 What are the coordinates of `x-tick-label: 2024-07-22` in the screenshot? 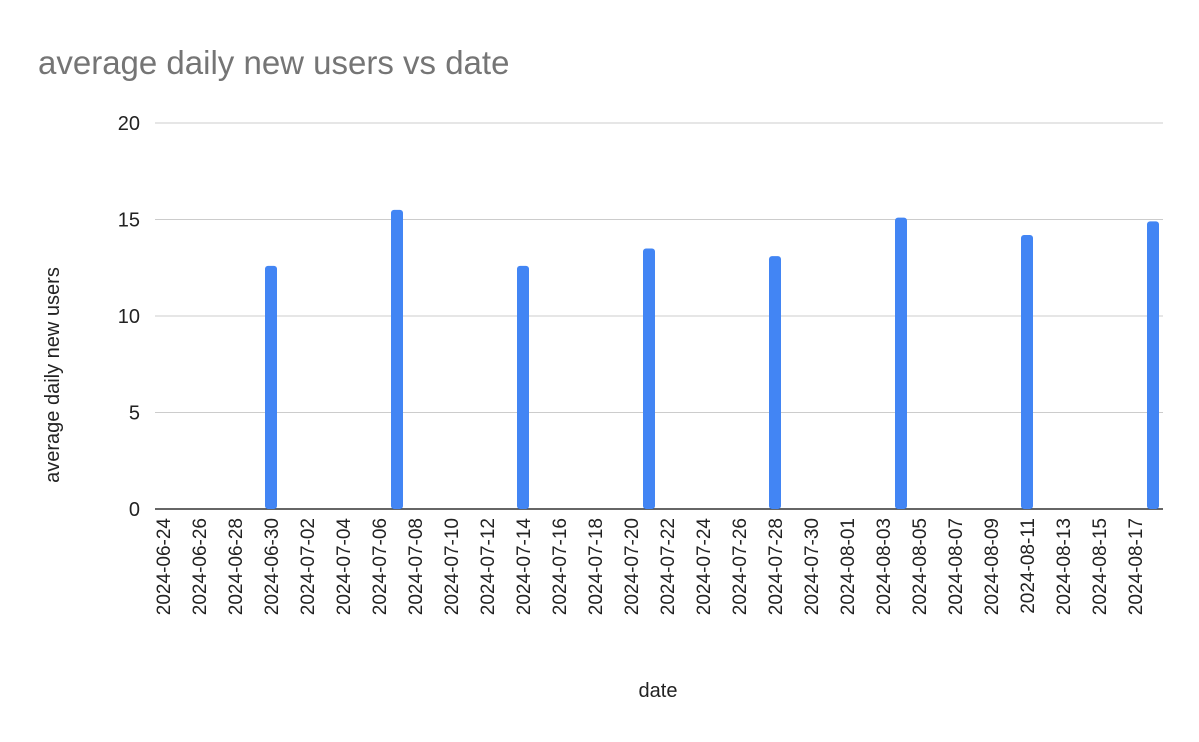 It's located at (668, 566).